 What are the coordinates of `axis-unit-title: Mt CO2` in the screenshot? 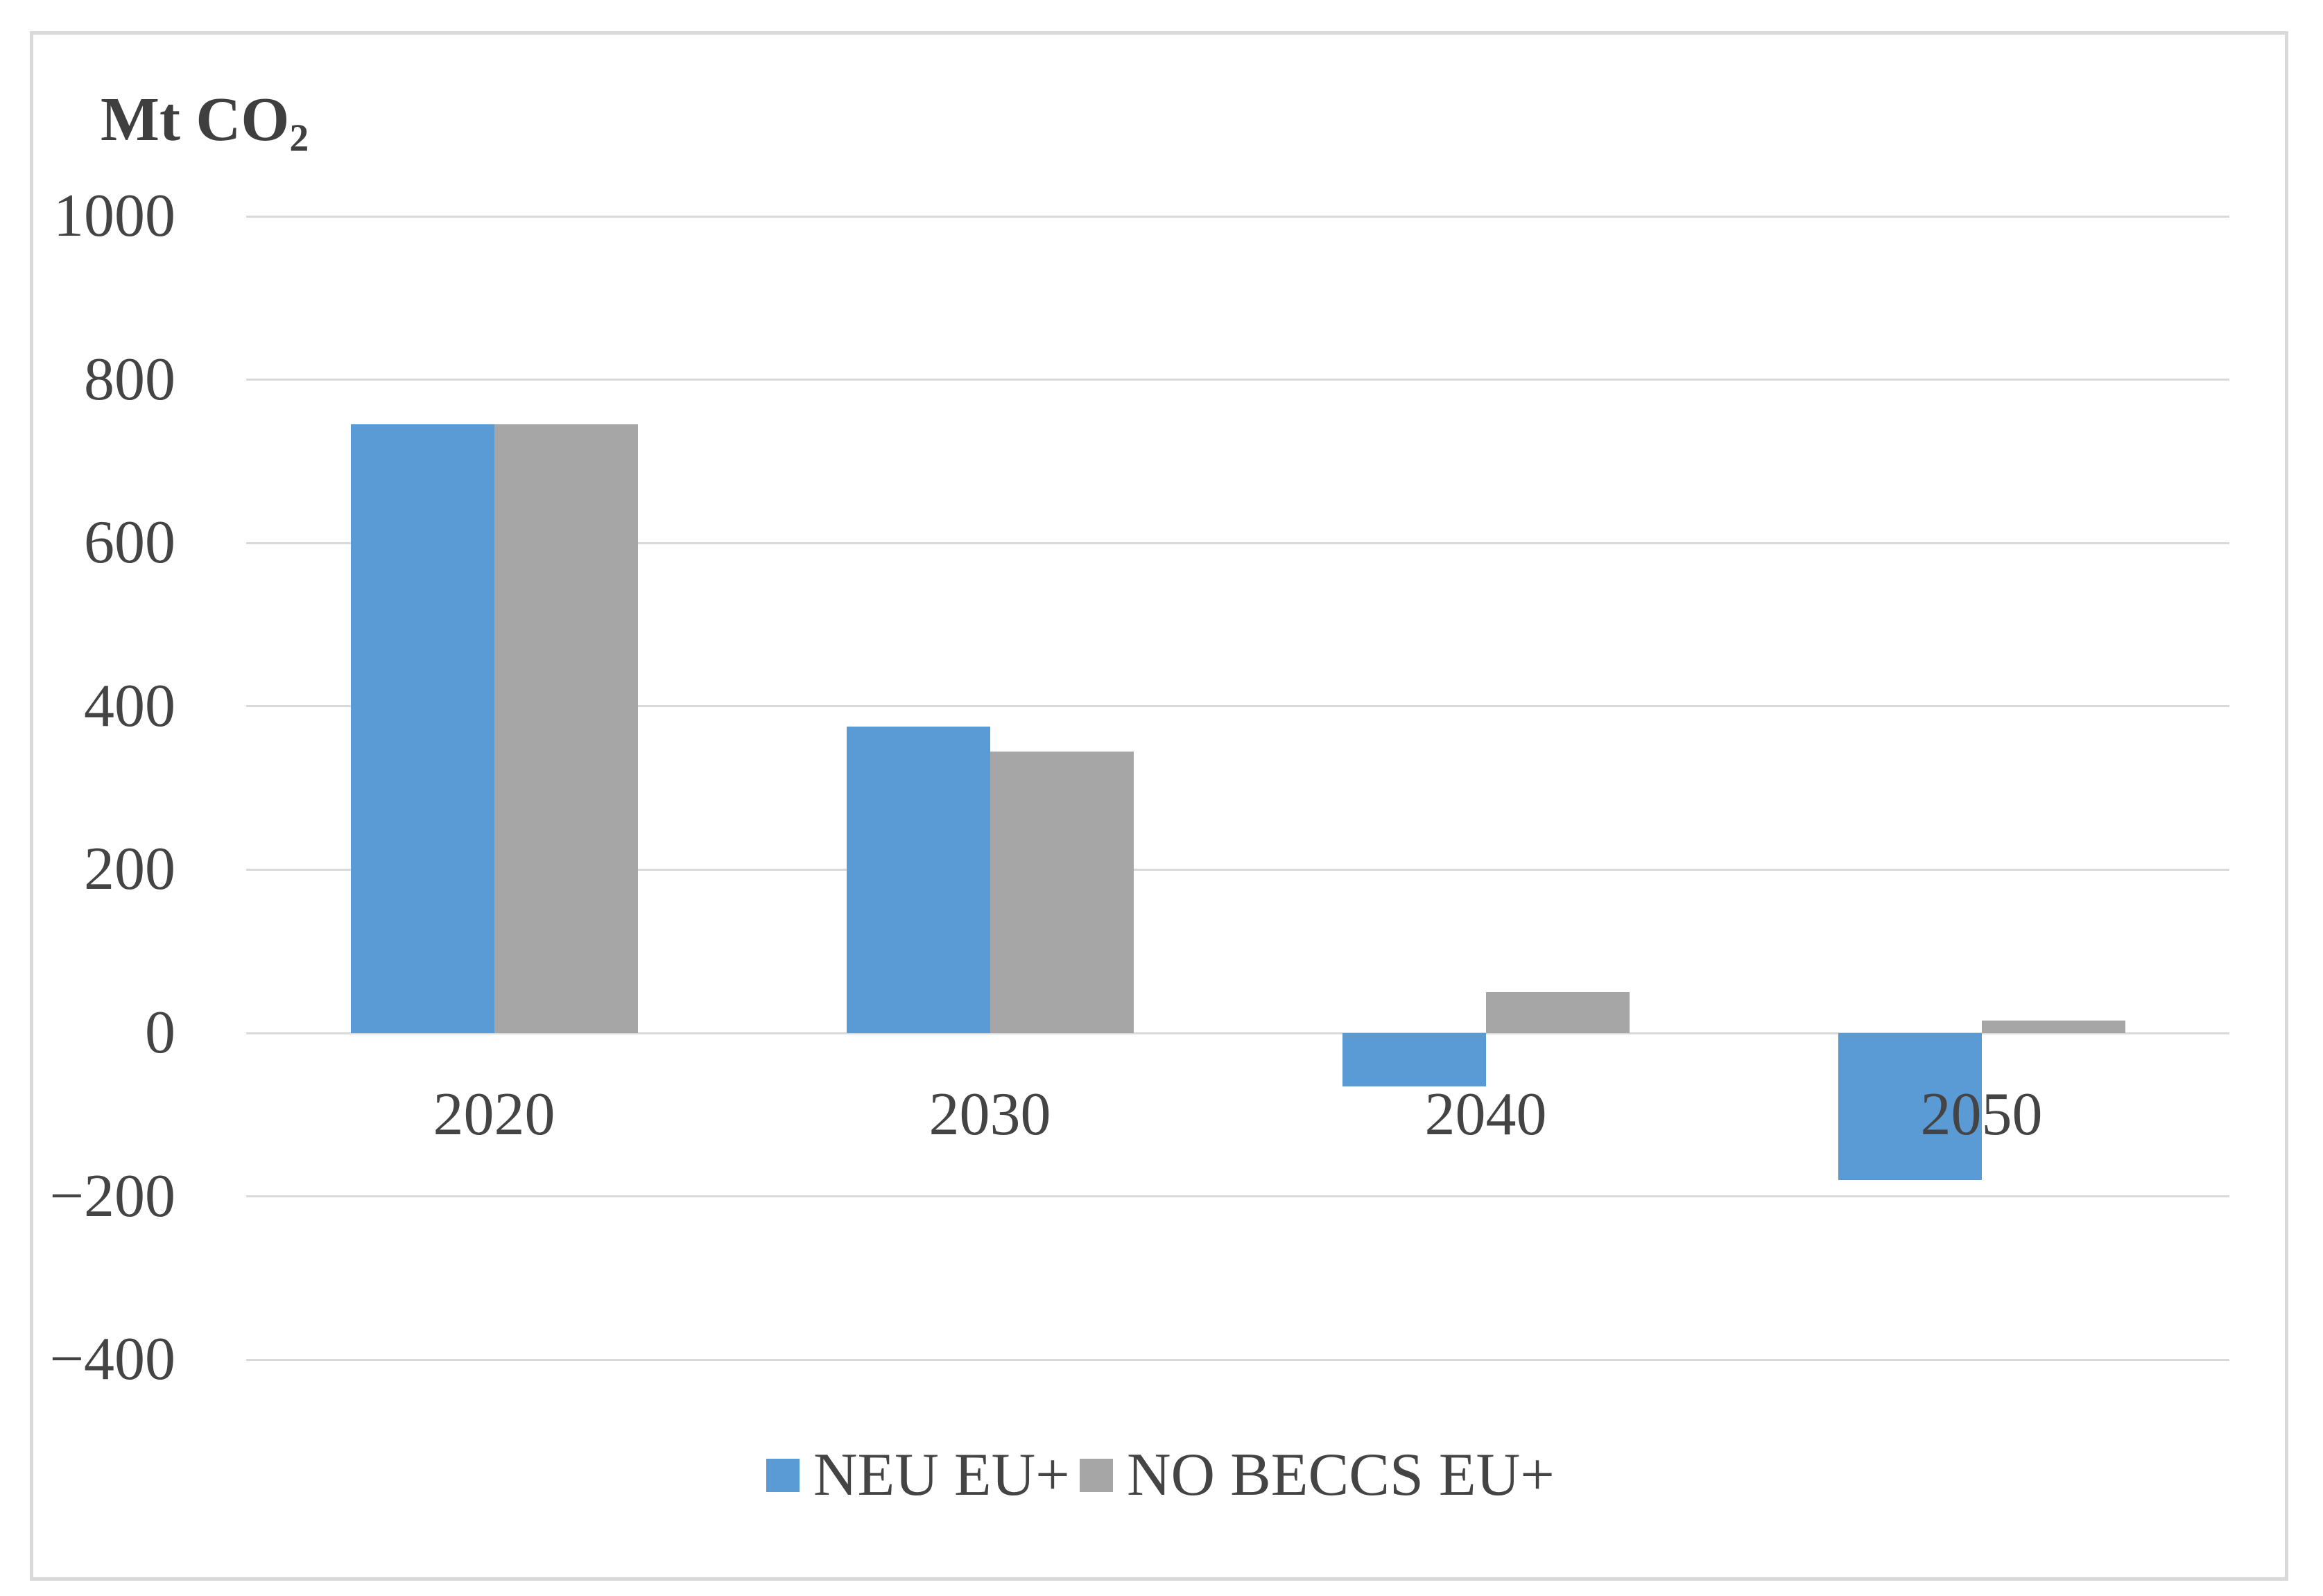 It's located at (205, 129).